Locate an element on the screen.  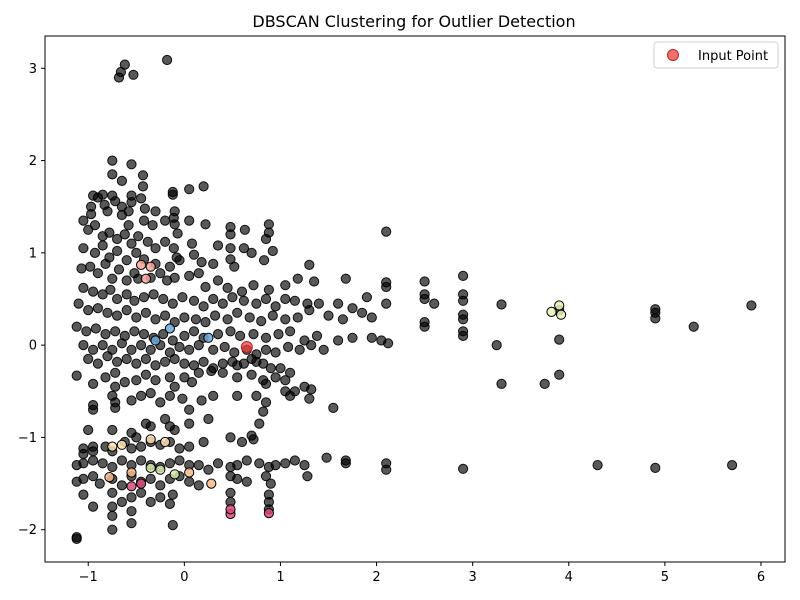
legend: Input Point is located at coordinates (716, 55).